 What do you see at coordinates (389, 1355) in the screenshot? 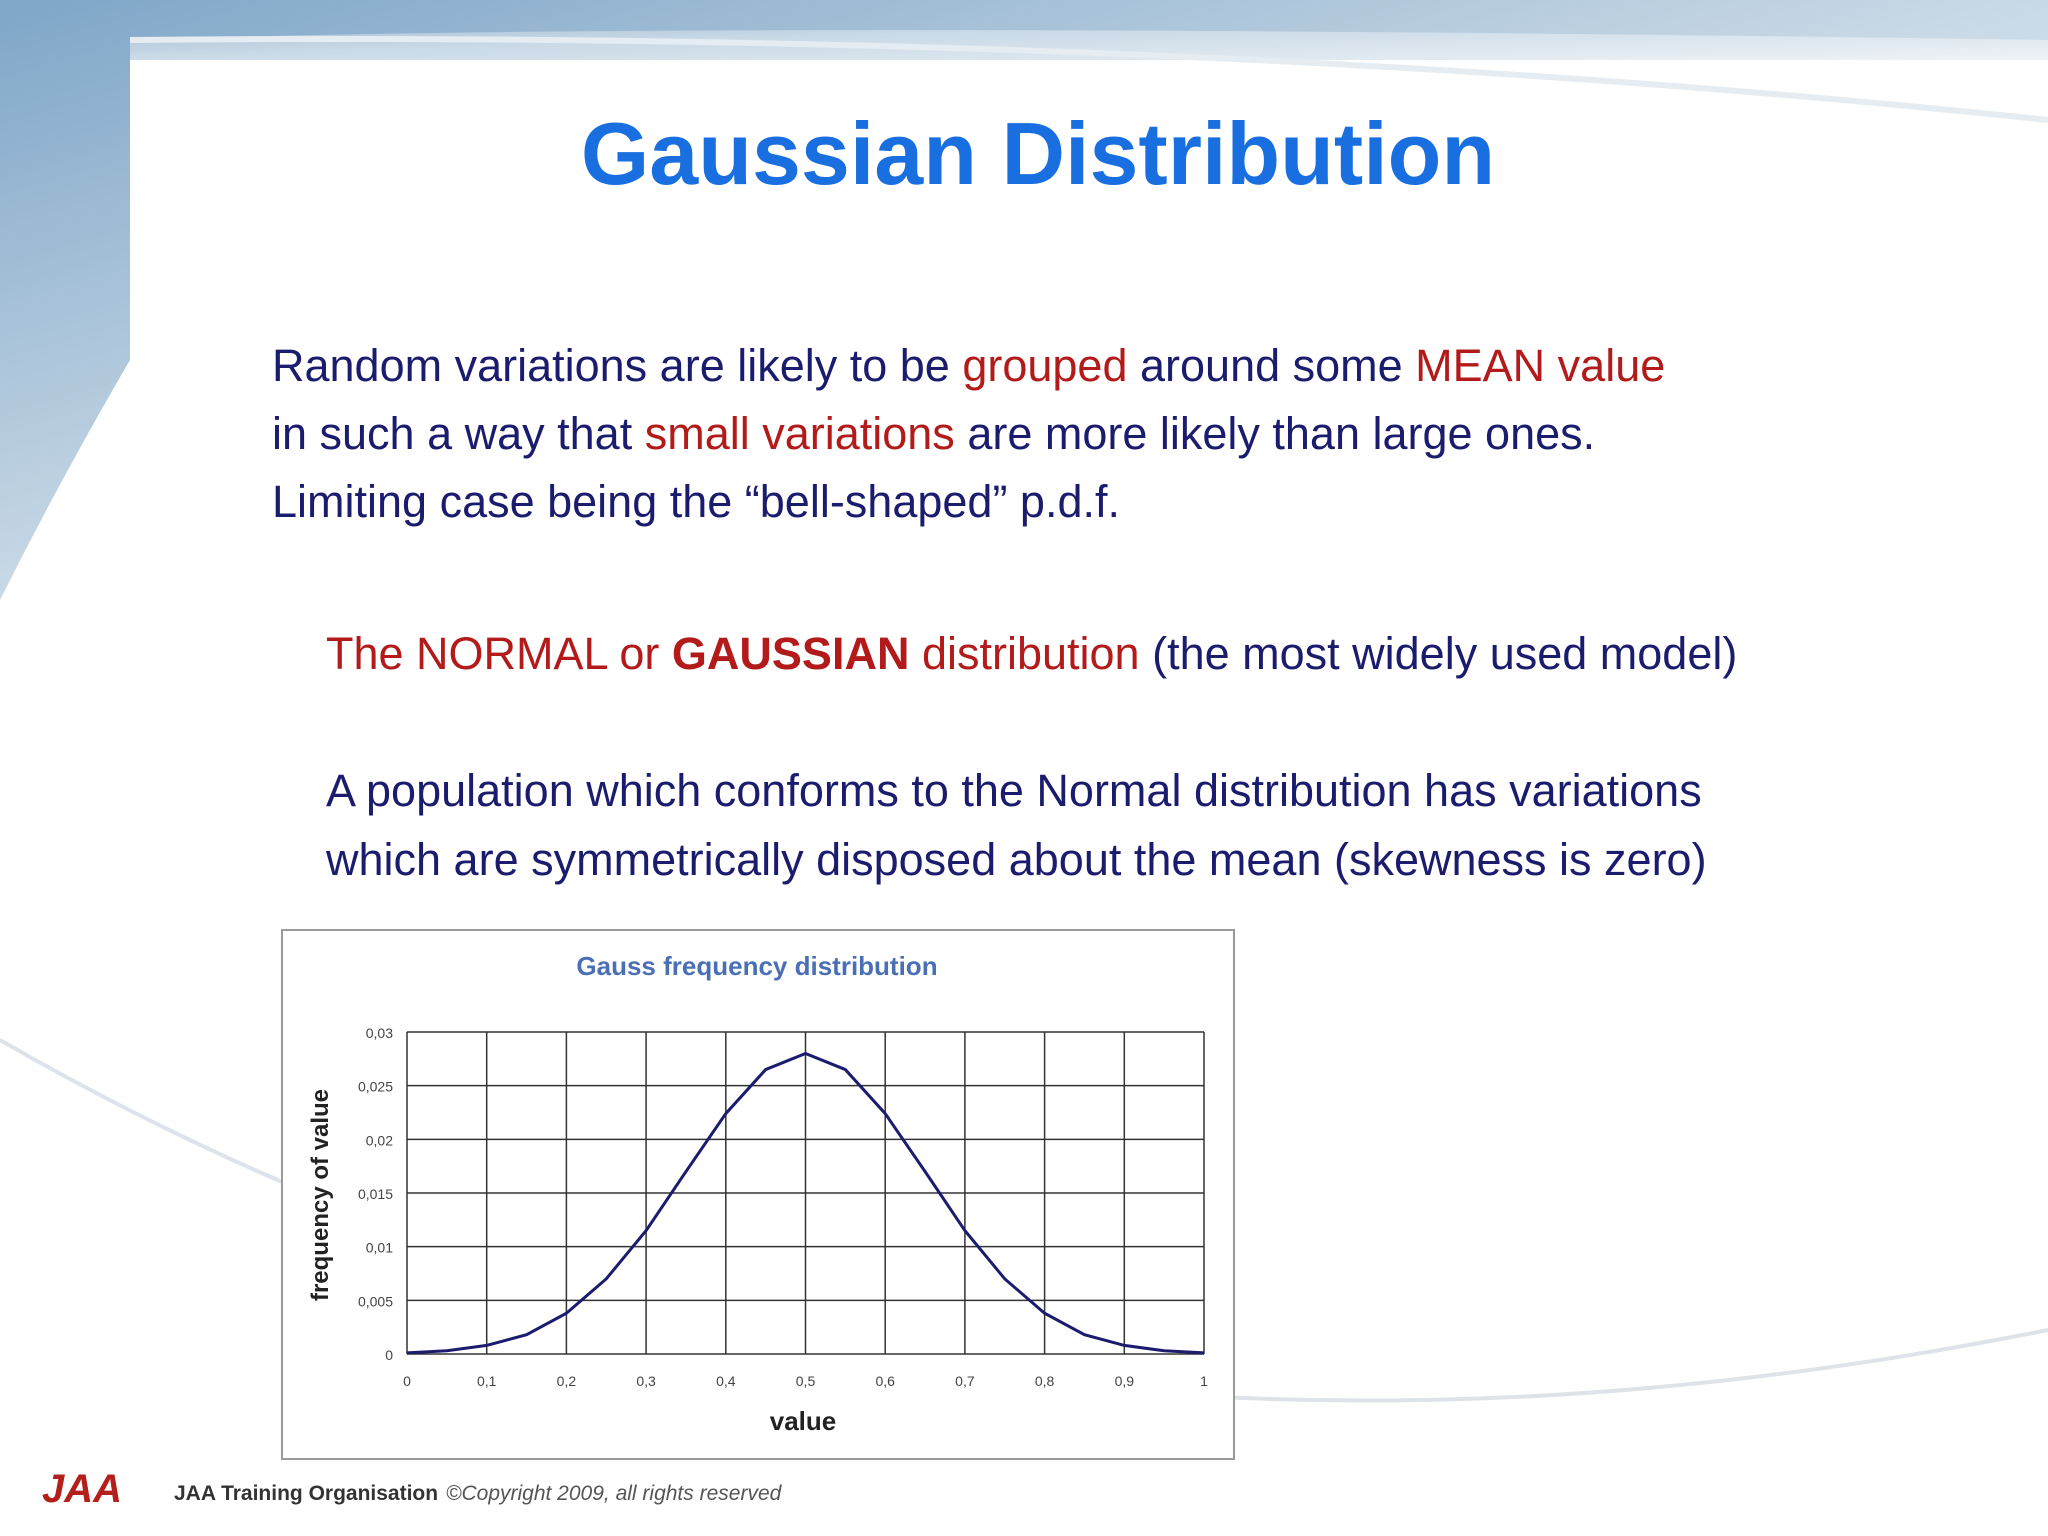
I see `y-tick-label: 0` at bounding box center [389, 1355].